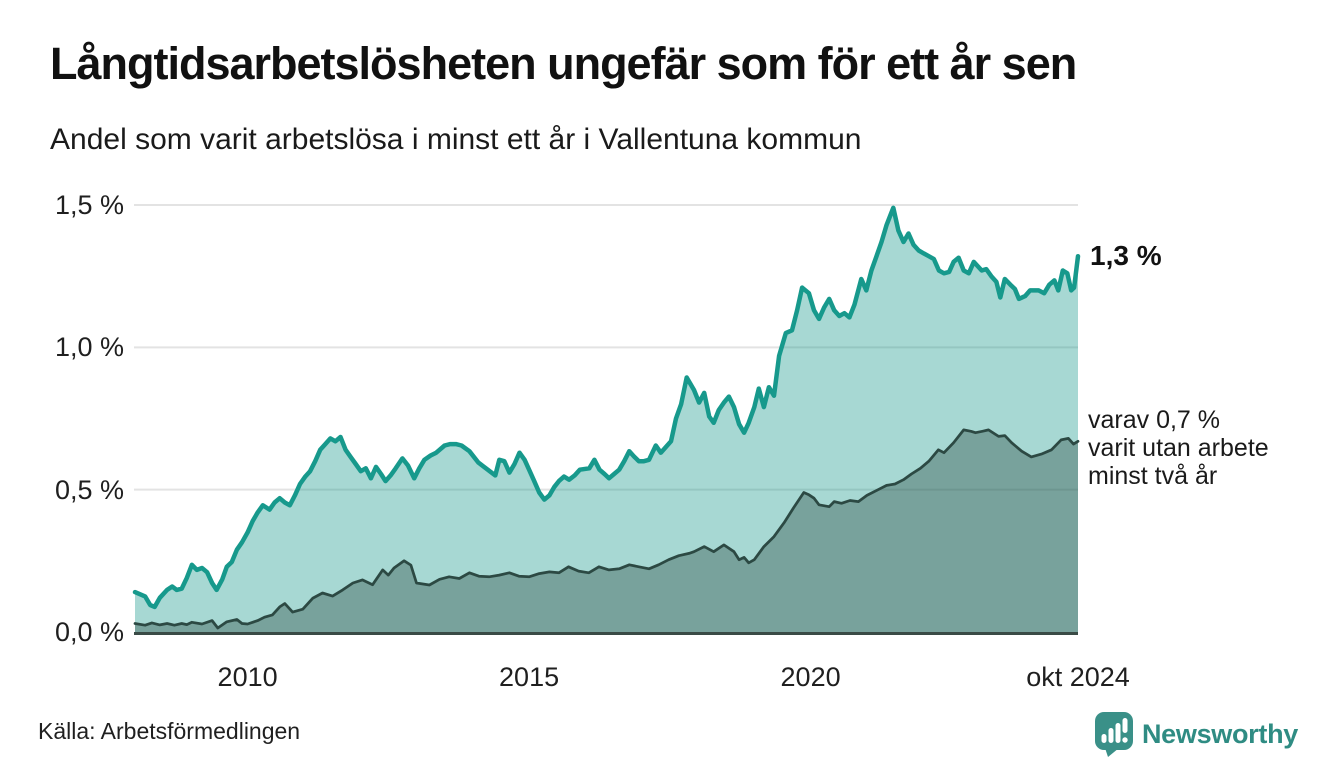  Describe the element at coordinates (1153, 476) in the screenshot. I see `annotation-line: minst två år` at that location.